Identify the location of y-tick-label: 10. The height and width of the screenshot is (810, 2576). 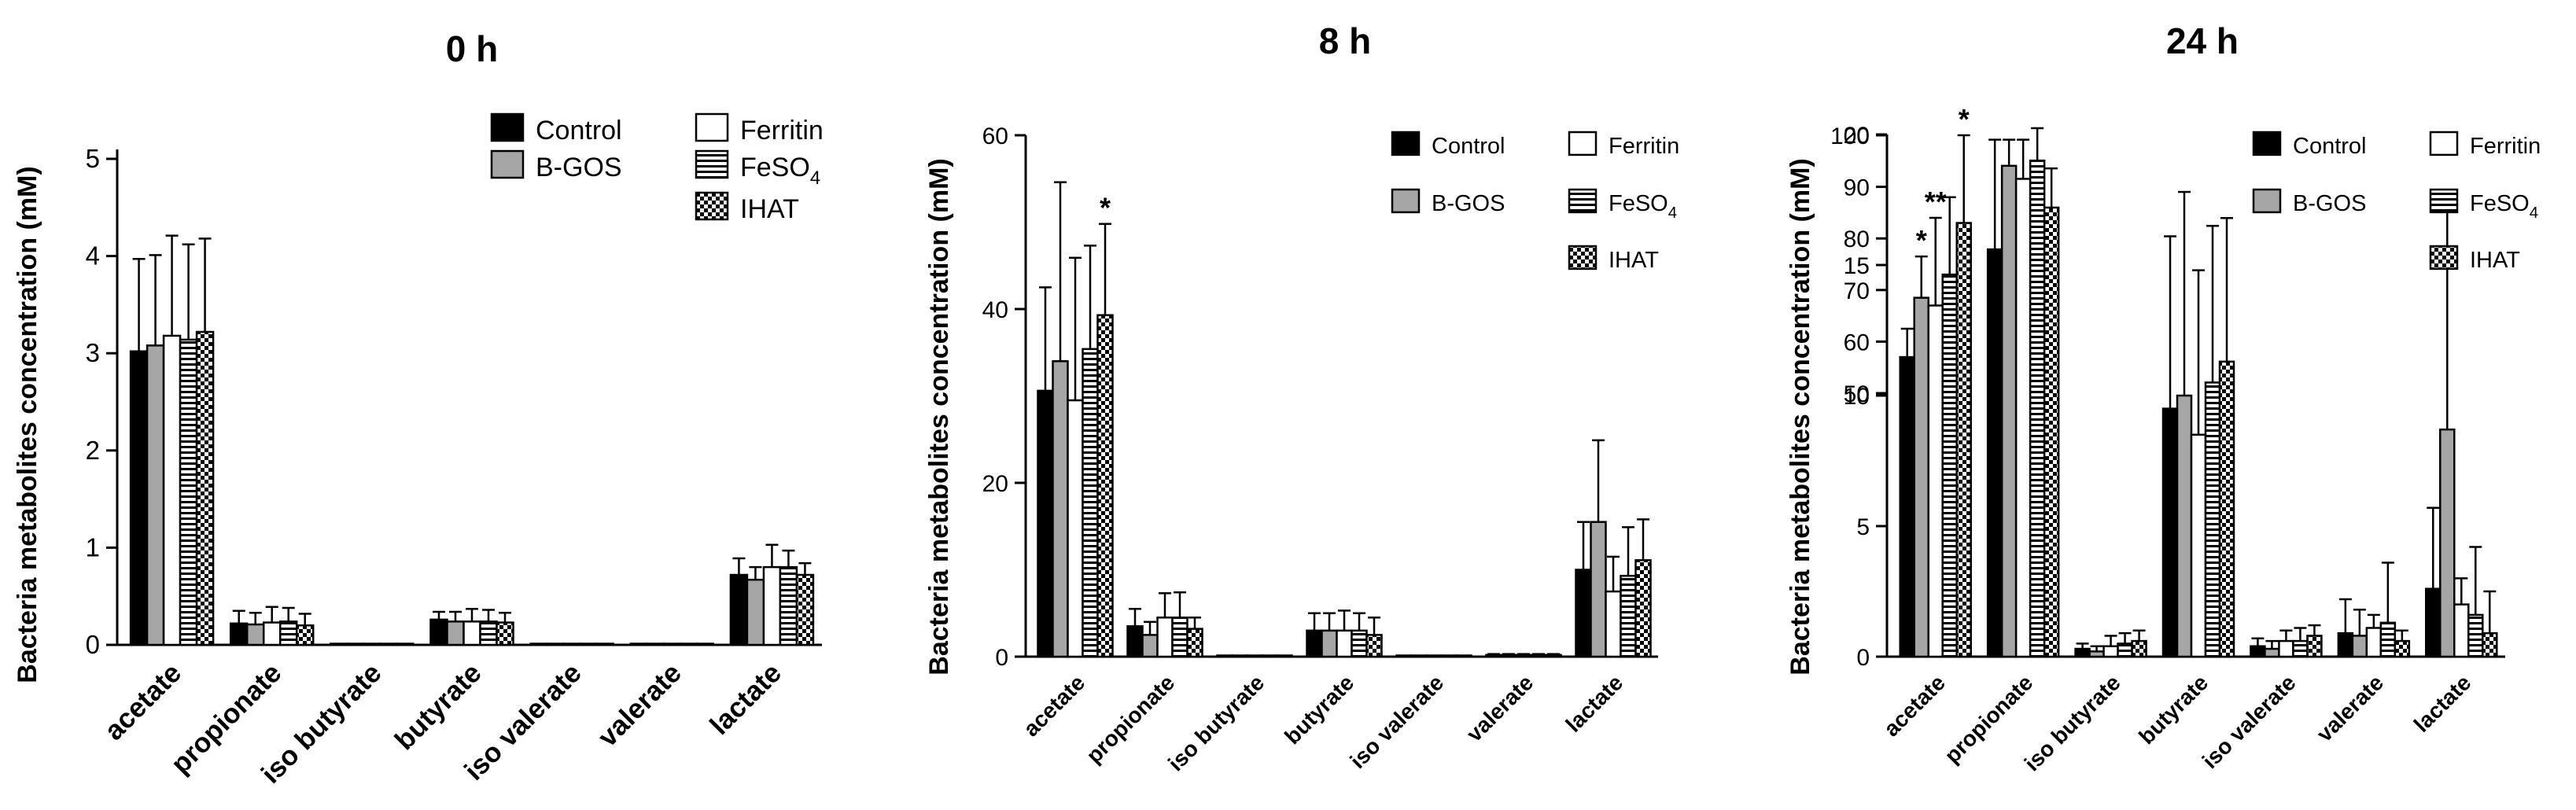
(1857, 397).